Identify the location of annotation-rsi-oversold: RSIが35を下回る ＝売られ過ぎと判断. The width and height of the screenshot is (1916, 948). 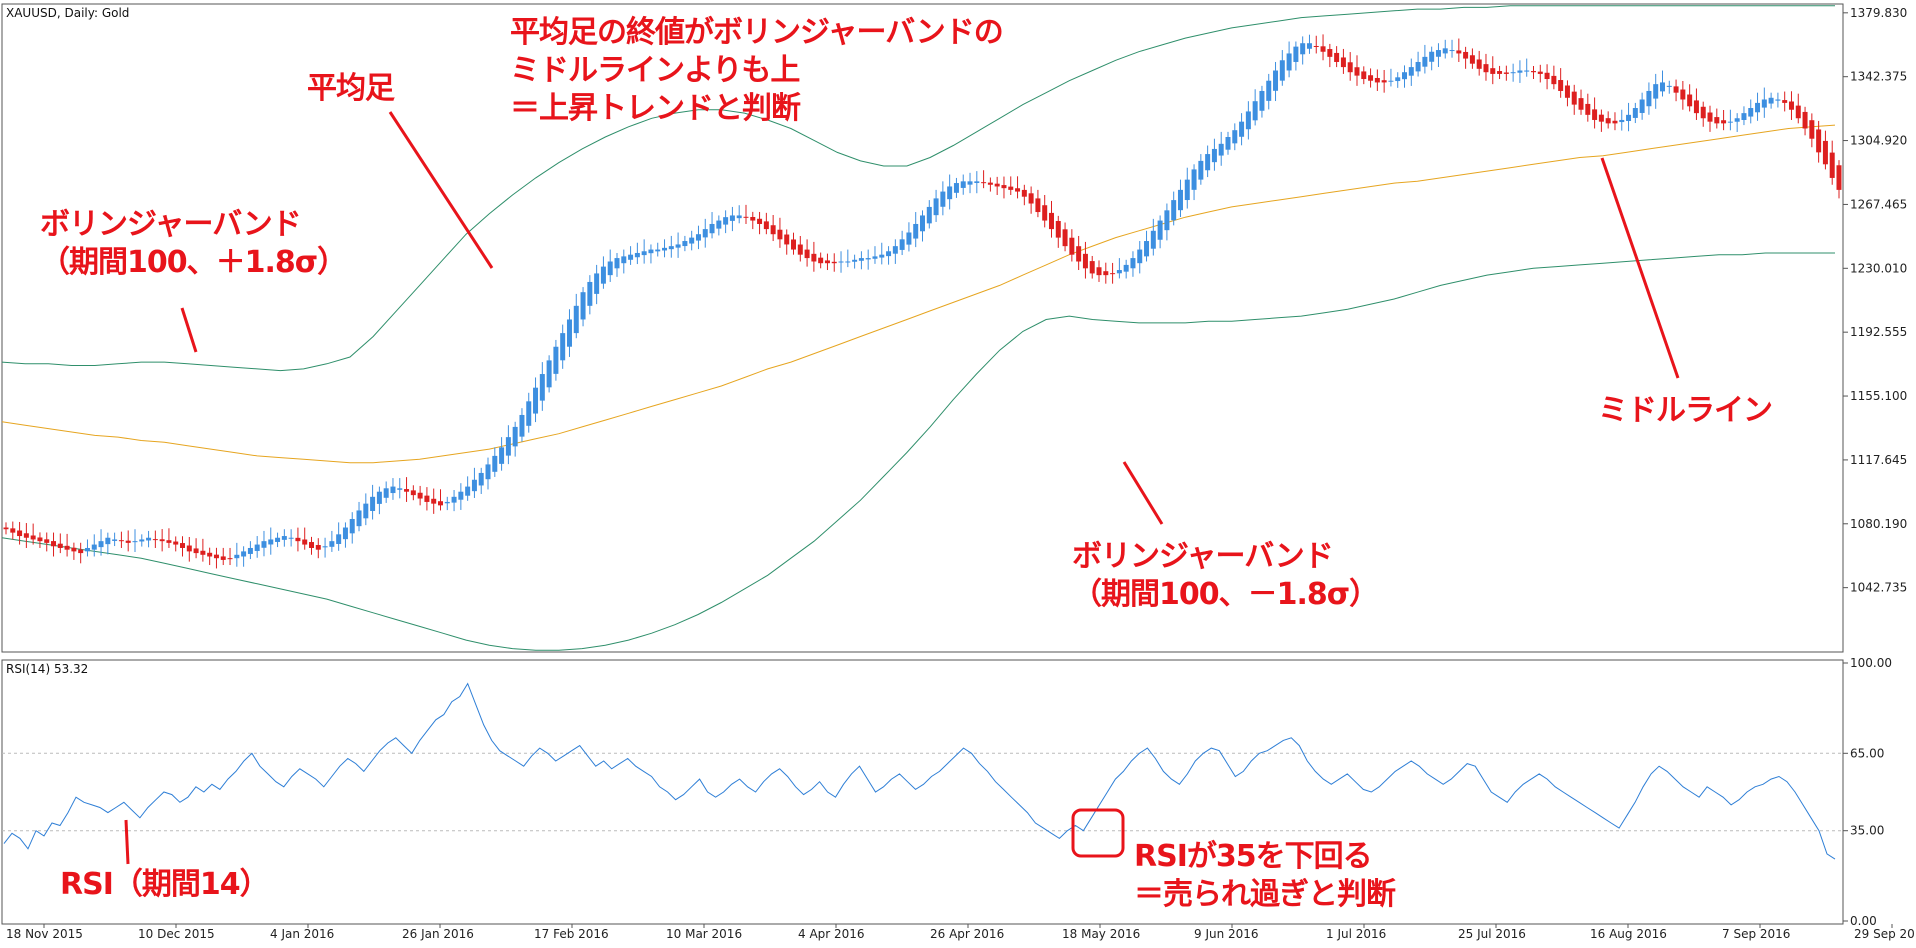
(1265, 875).